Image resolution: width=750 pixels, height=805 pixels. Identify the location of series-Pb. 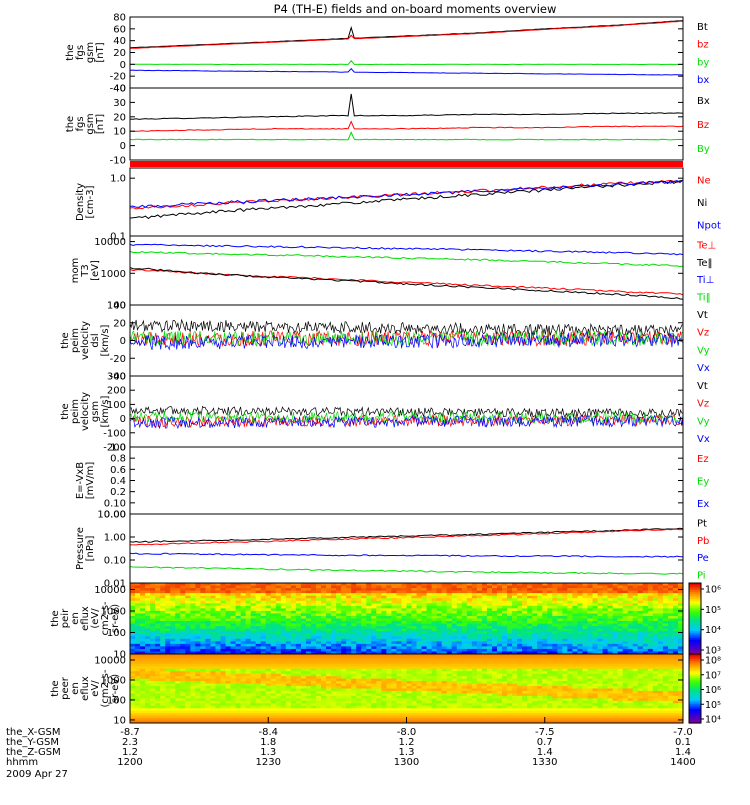
(406, 537).